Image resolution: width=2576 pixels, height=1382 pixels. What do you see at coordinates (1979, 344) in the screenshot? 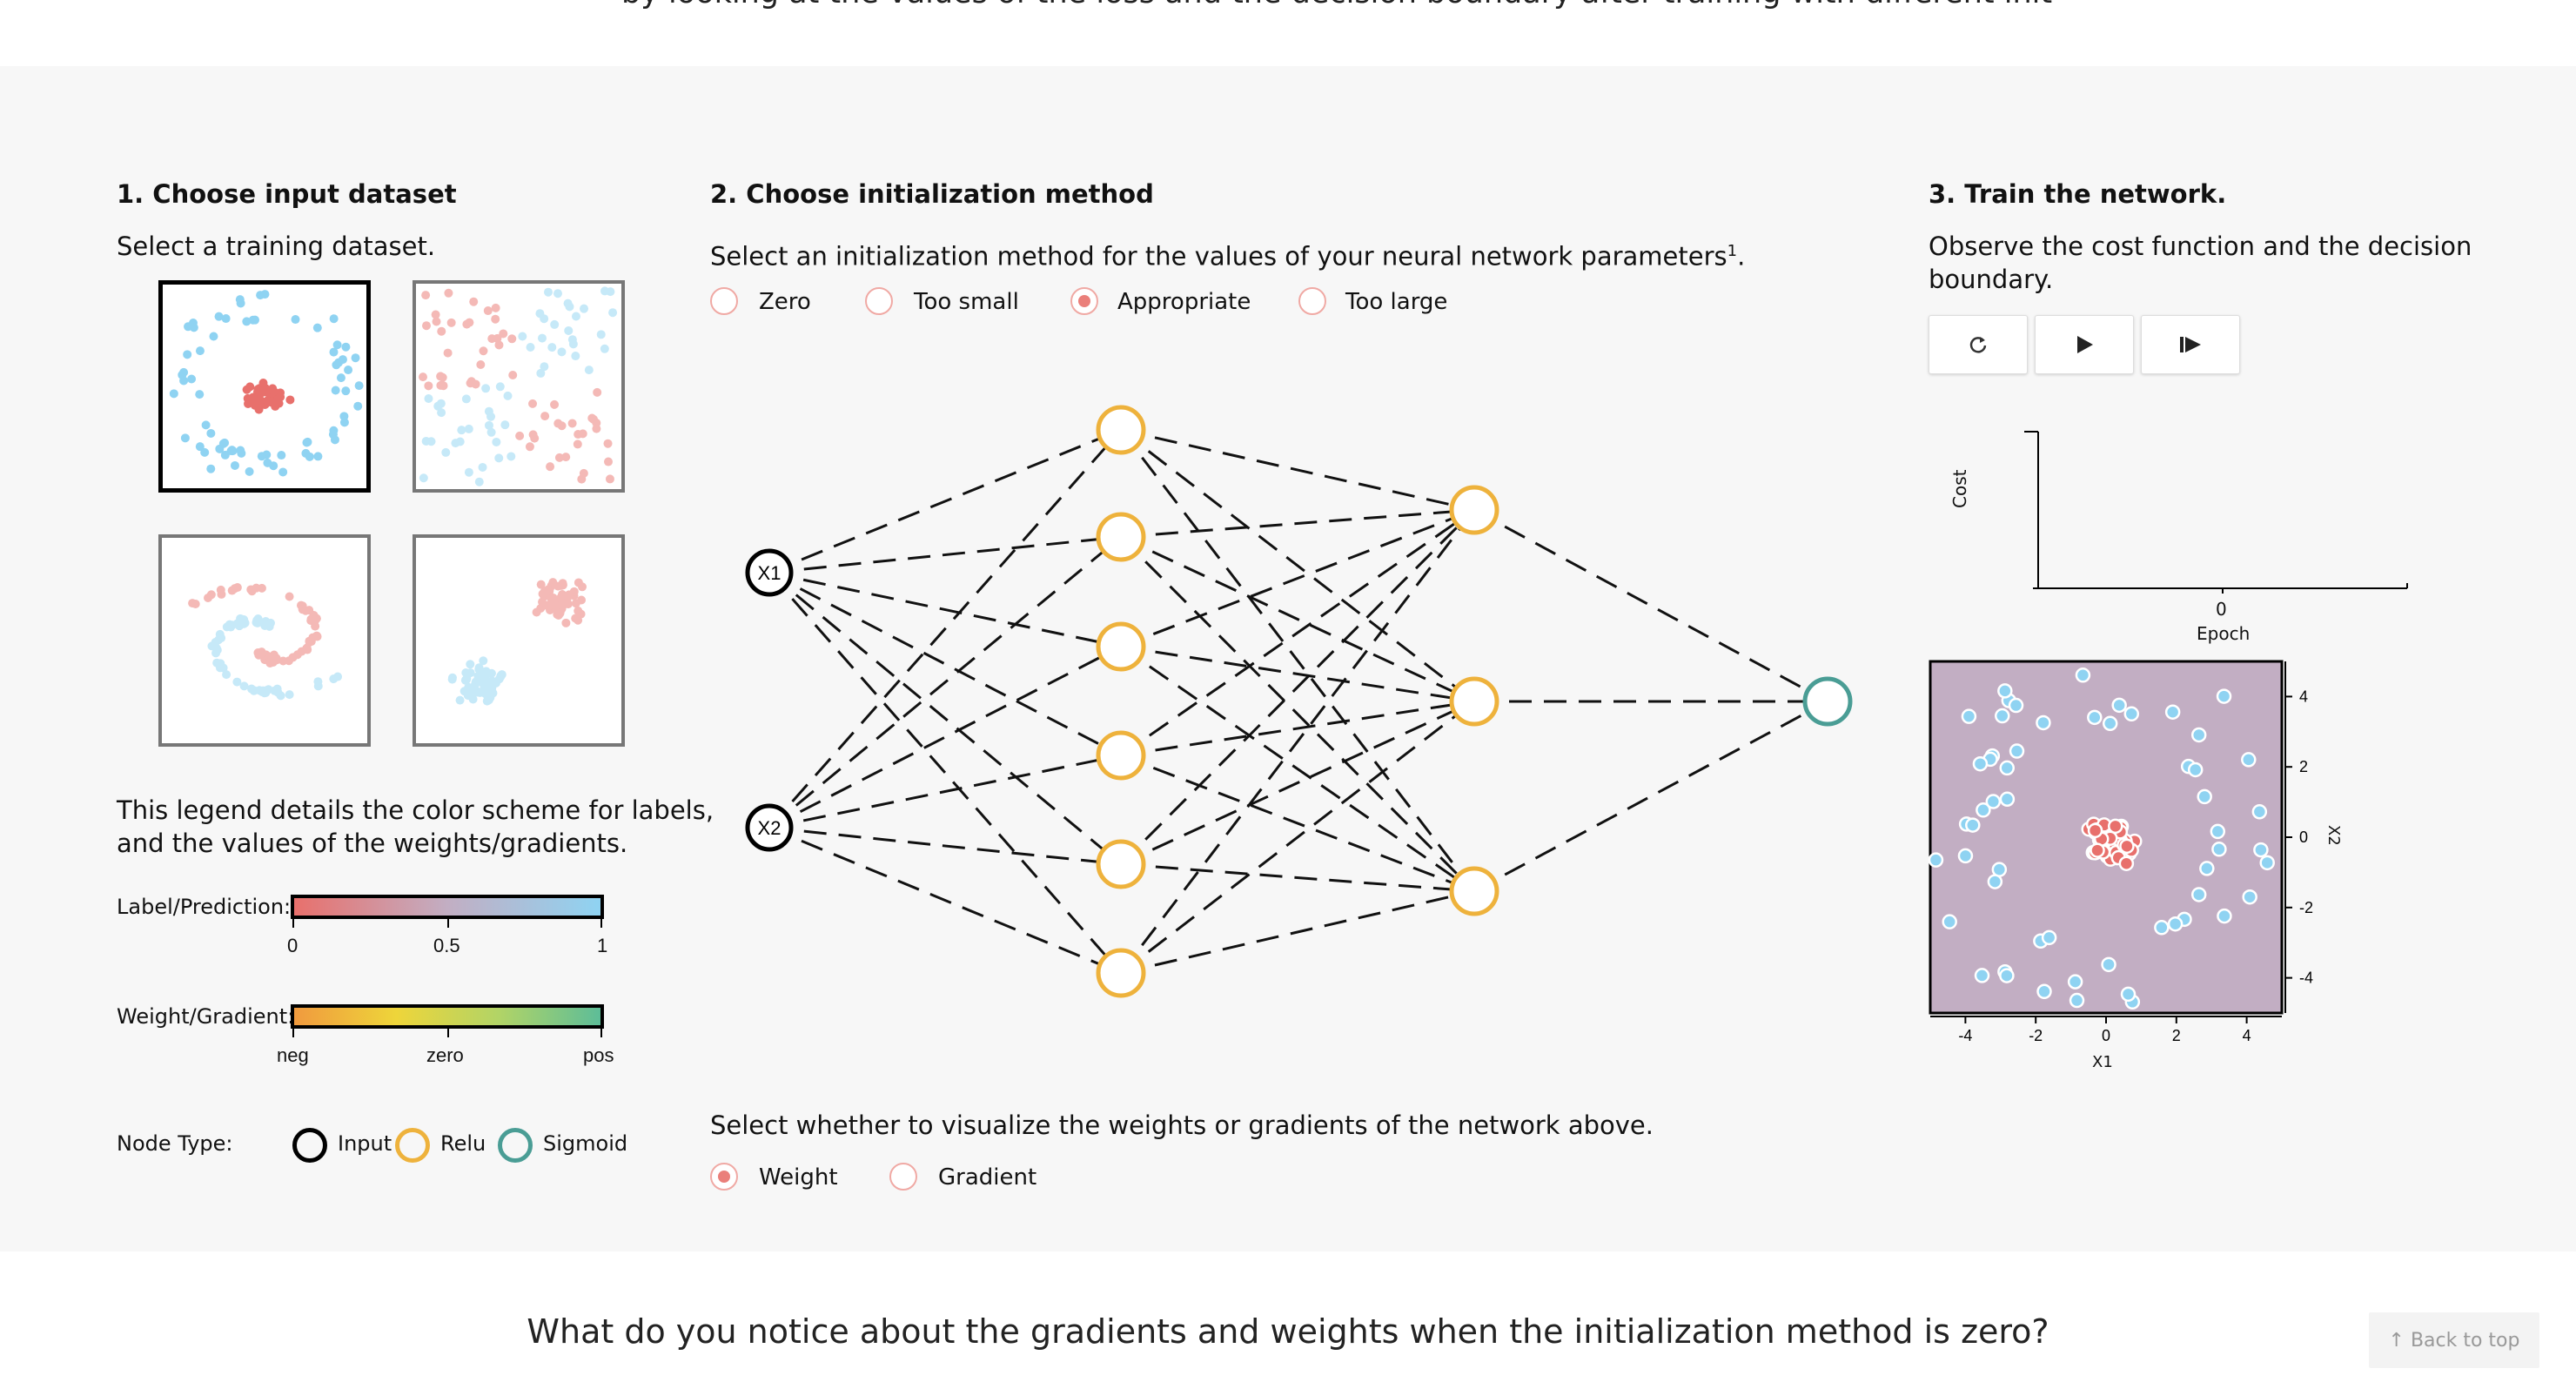
I see `reset-button` at bounding box center [1979, 344].